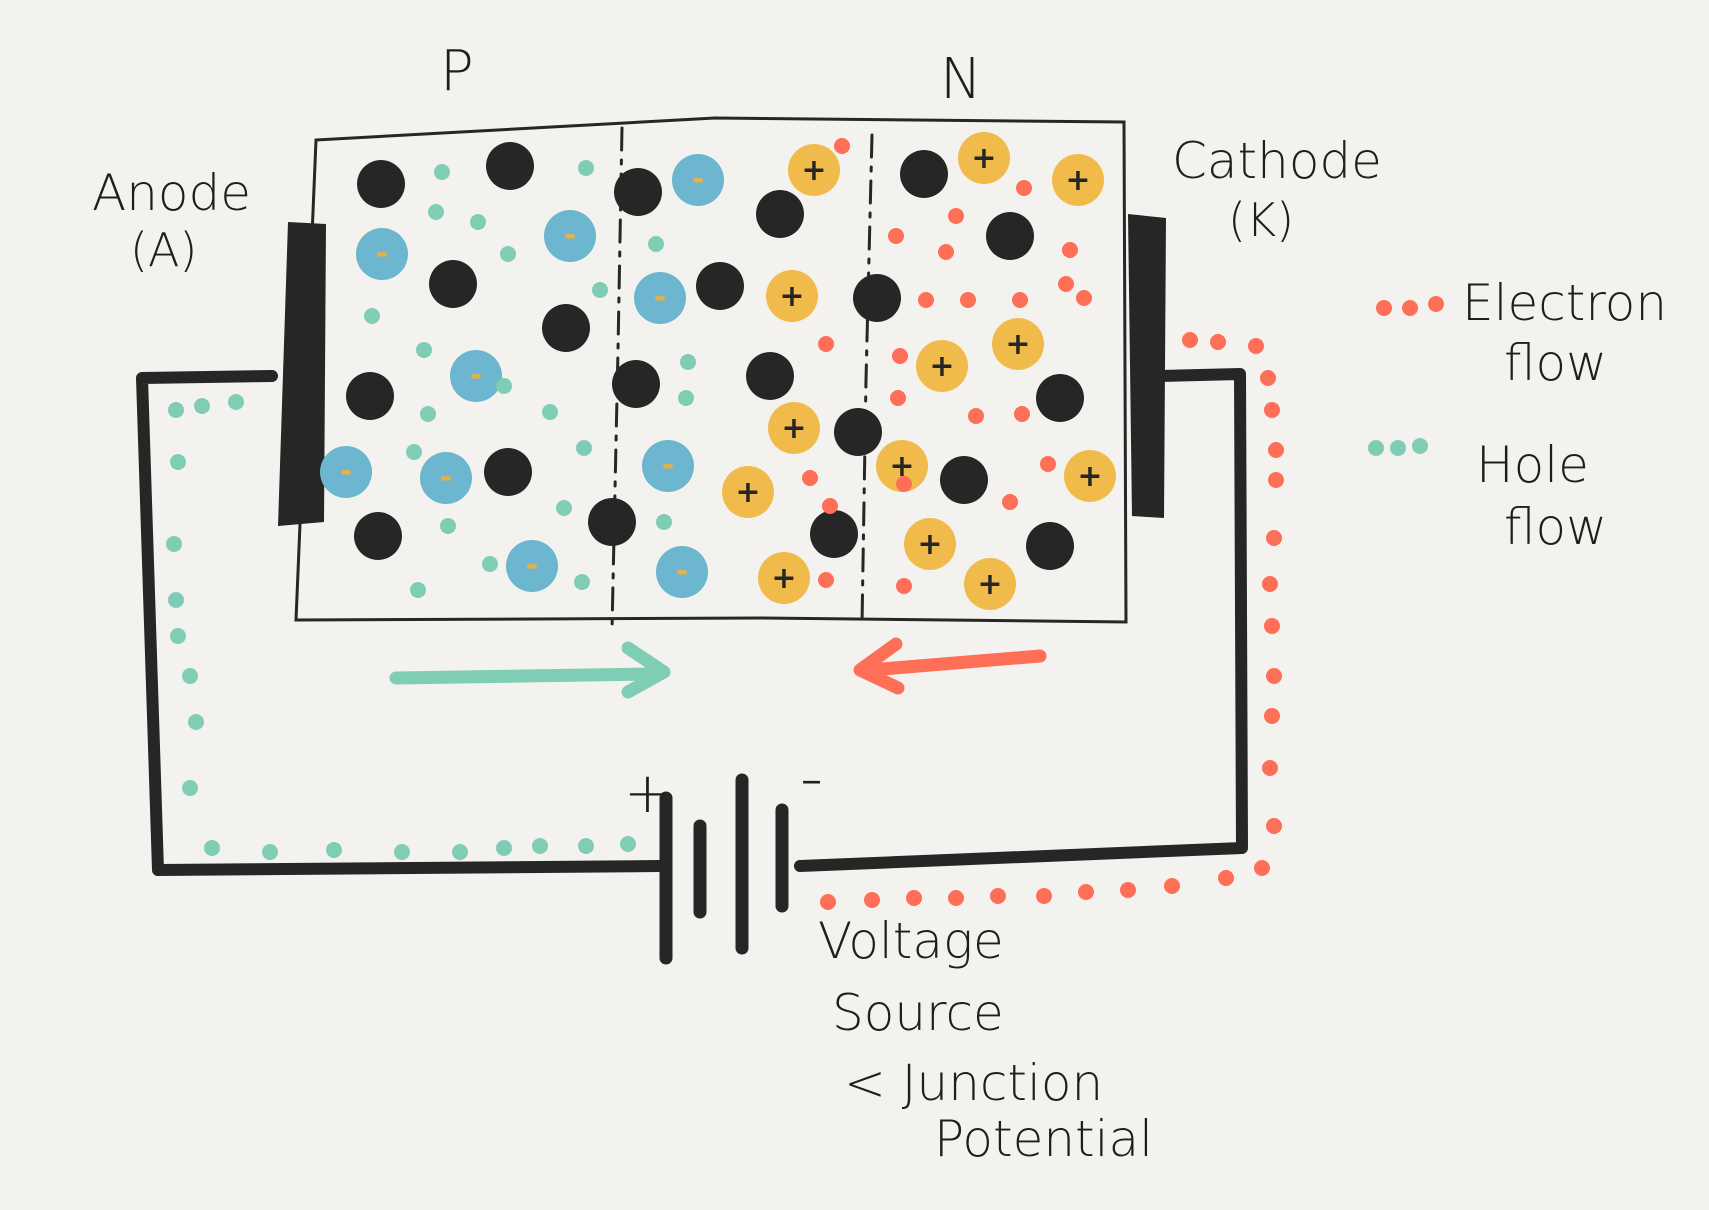 The height and width of the screenshot is (1210, 1709). I want to click on battery, so click(724, 869).